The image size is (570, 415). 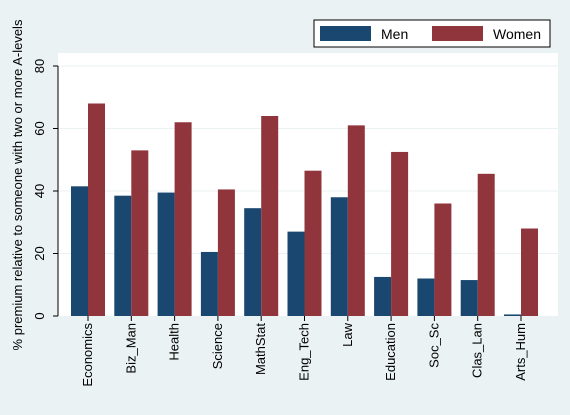 What do you see at coordinates (390, 352) in the screenshot?
I see `x-tick-label: Education` at bounding box center [390, 352].